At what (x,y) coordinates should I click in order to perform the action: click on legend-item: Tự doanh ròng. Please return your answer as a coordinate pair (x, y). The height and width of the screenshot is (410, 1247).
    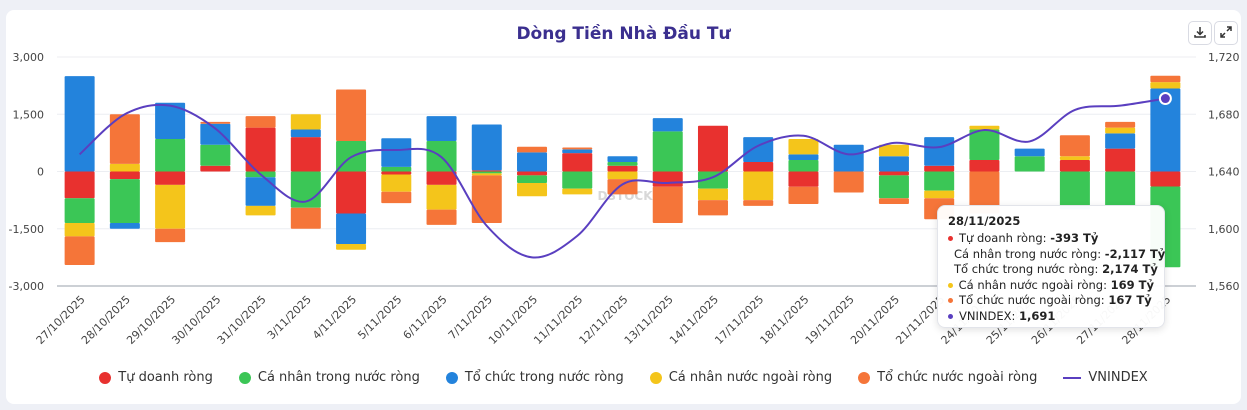
    Looking at the image, I should click on (156, 377).